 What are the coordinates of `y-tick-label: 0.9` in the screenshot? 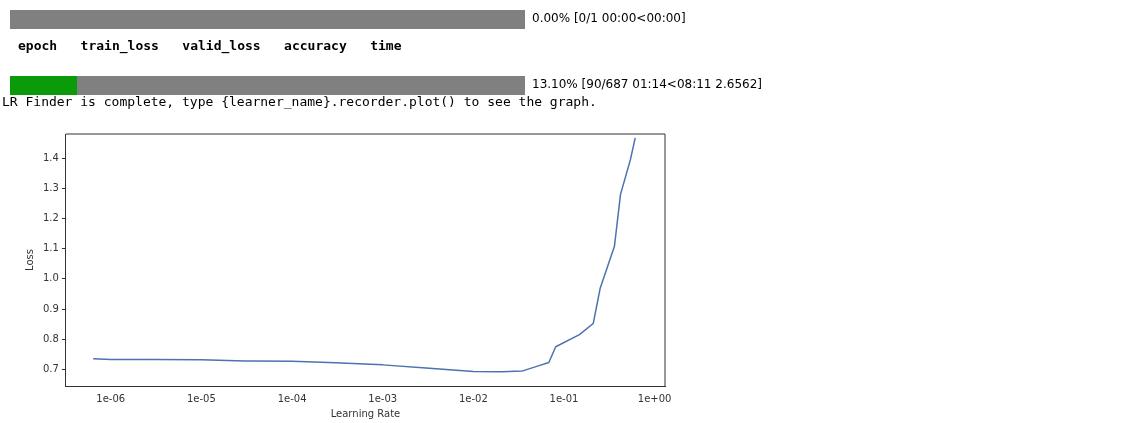 It's located at (51, 308).